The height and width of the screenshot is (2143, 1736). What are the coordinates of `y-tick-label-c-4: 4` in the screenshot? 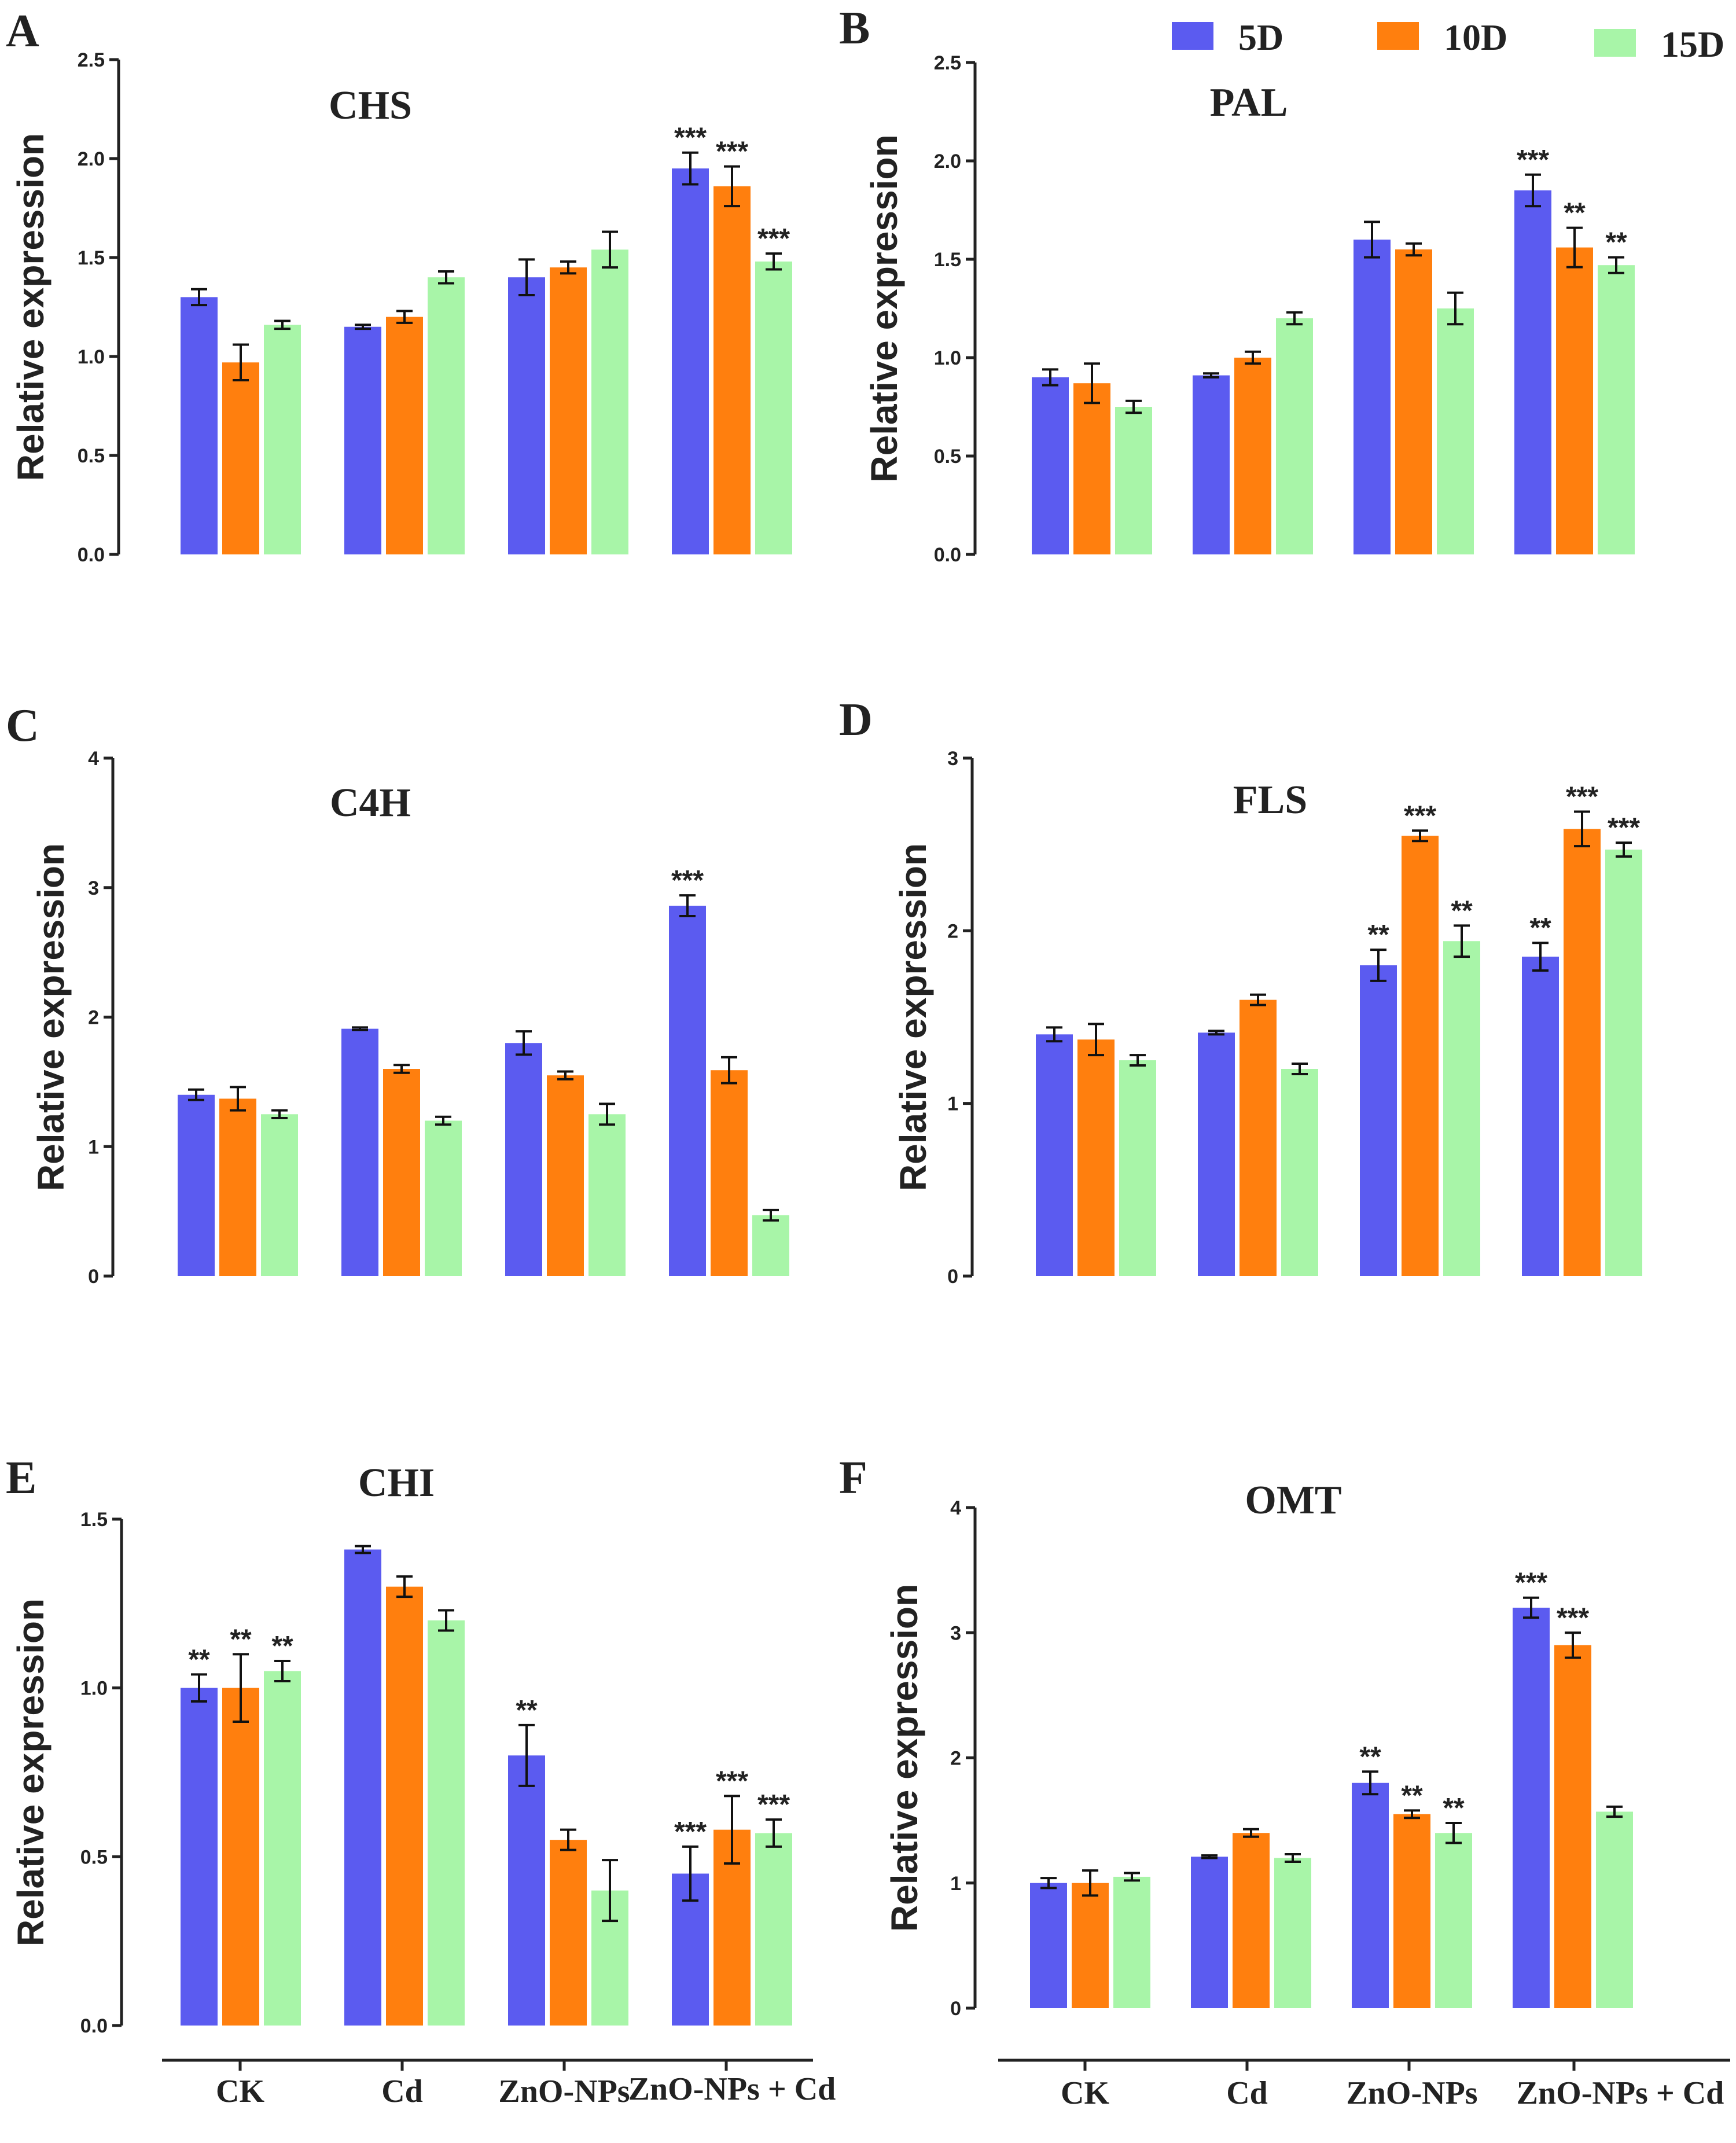 It's located at (93, 759).